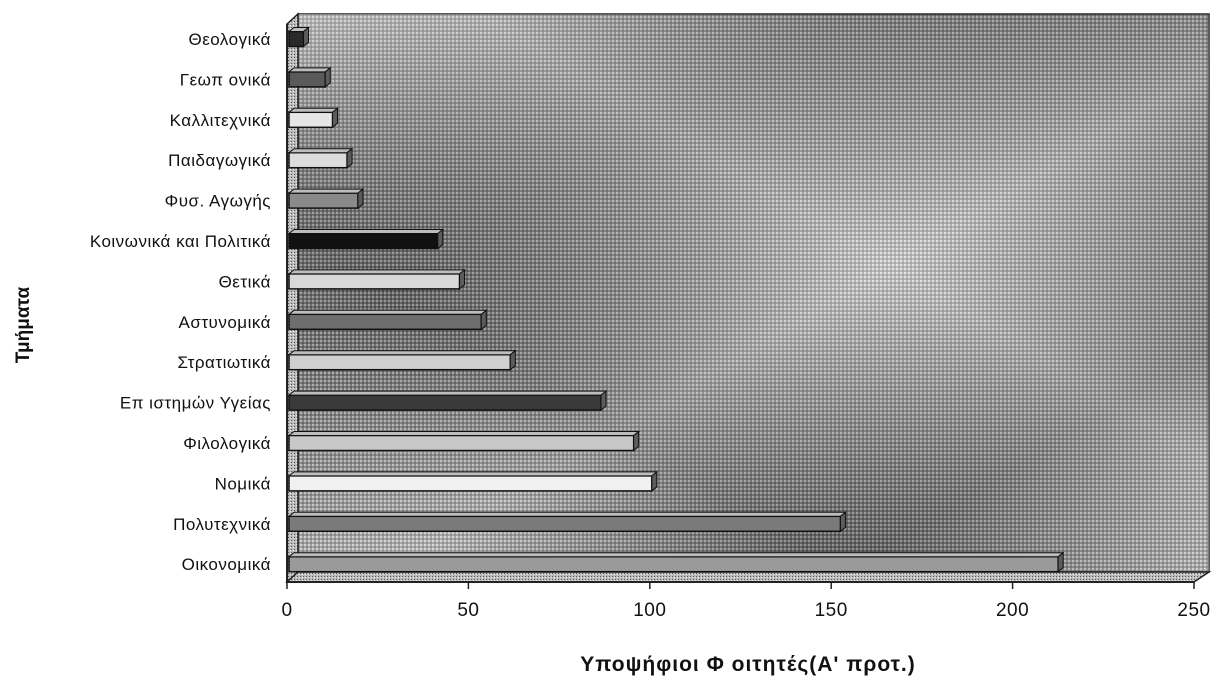 The height and width of the screenshot is (680, 1223). What do you see at coordinates (225, 79) in the screenshot?
I see `category-label: Γεωπ ονικά` at bounding box center [225, 79].